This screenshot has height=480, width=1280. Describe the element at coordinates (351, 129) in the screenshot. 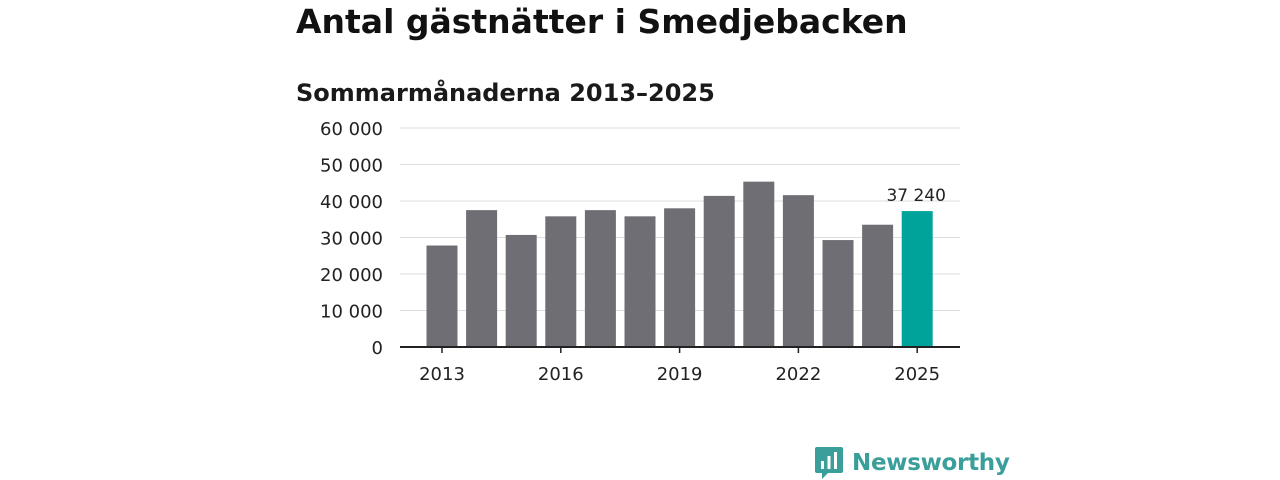

I see `y-tick-label: 60 000` at that location.